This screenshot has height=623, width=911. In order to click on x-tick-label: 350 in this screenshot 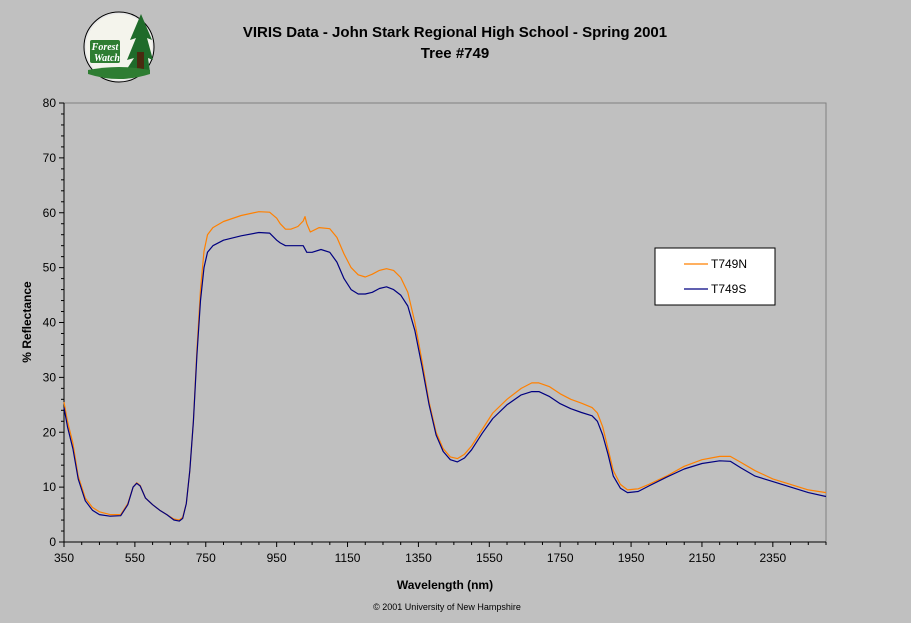, I will do `click(64, 558)`.